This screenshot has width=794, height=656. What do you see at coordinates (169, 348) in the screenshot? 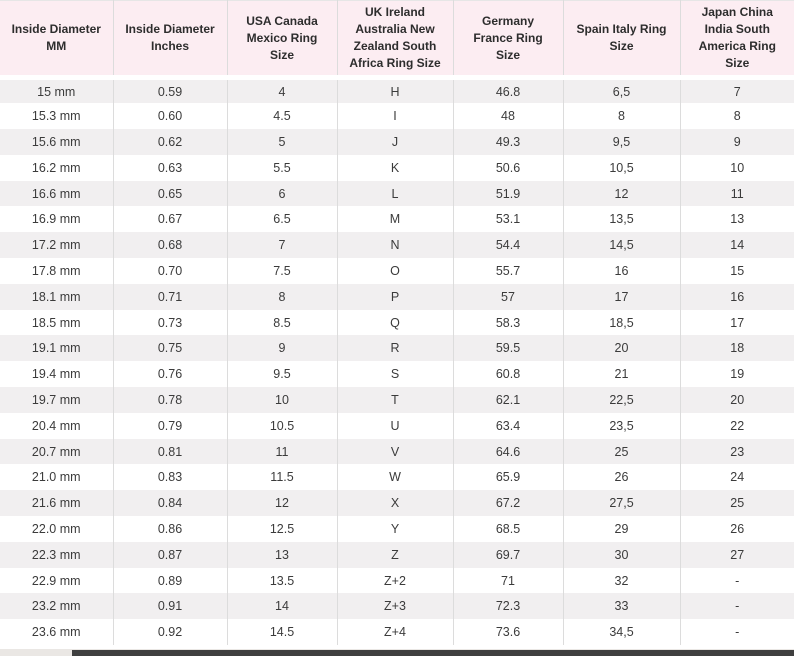
I see `table-cell: 0.75` at bounding box center [169, 348].